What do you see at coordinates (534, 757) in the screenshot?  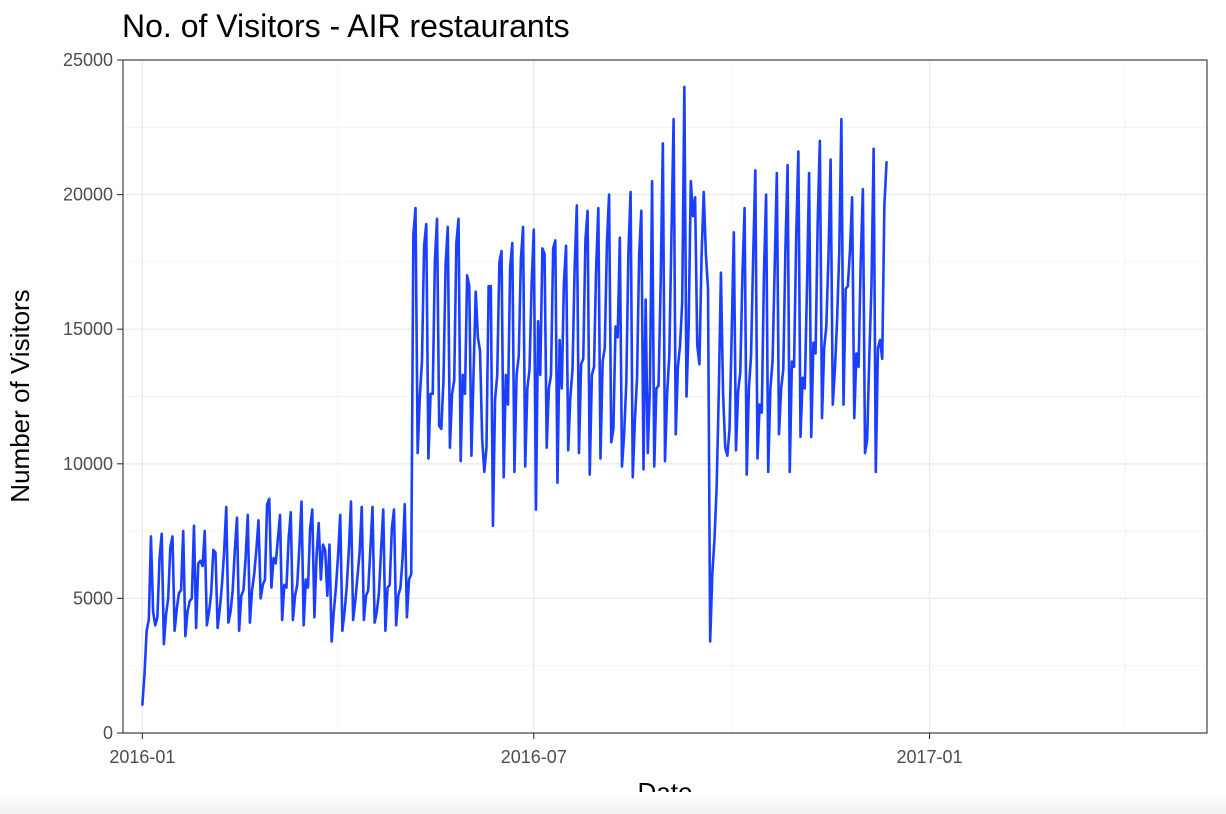 I see `x-tick-label: 2016-07` at bounding box center [534, 757].